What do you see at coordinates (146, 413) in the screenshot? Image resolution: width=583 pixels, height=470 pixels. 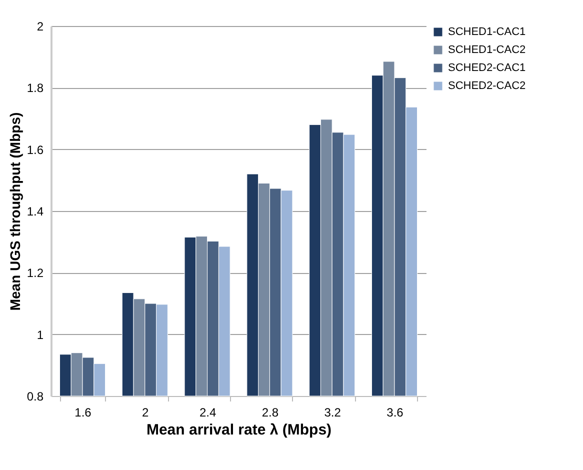 I see `x-tick-label: 2` at bounding box center [146, 413].